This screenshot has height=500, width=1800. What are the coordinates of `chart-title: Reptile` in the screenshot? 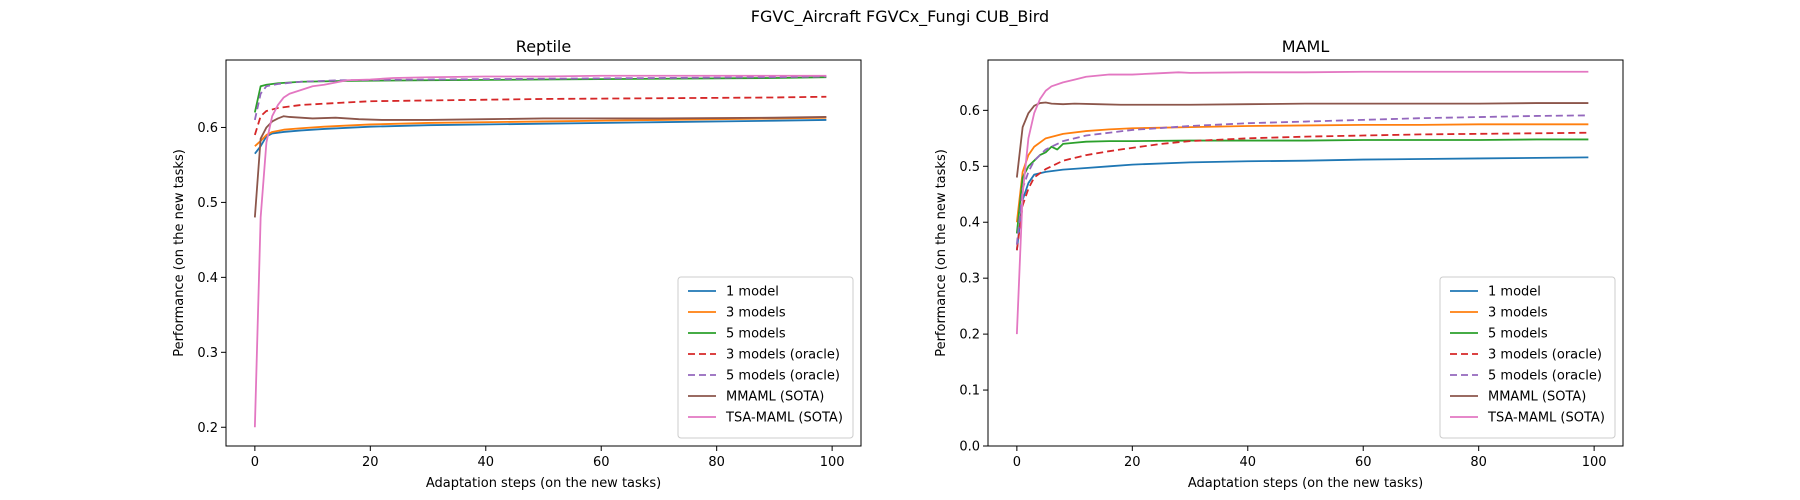 It's located at (543, 46).